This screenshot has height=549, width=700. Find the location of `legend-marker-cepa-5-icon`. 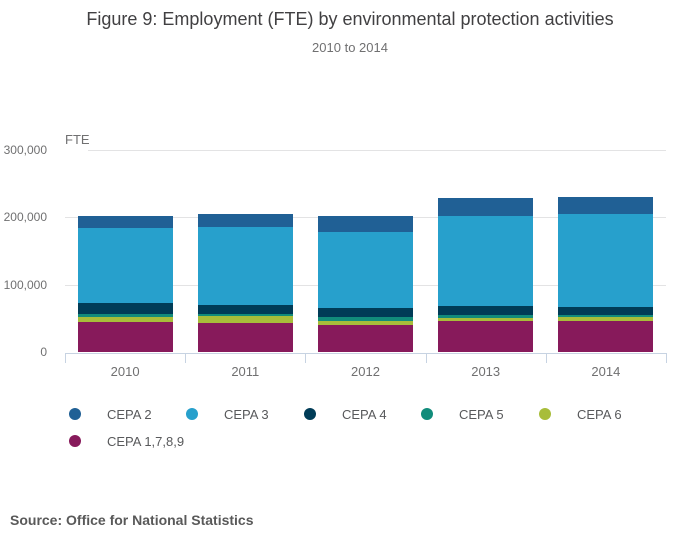

legend-marker-cepa-5-icon is located at coordinates (427, 414).